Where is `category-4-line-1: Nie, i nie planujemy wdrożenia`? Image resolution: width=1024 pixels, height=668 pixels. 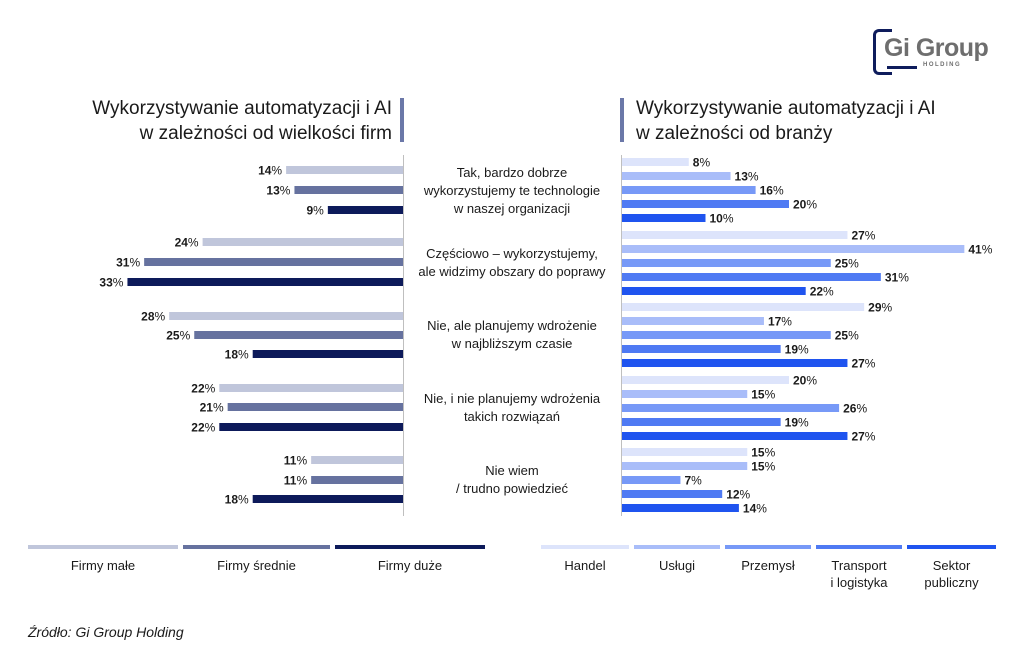 category-4-line-1: Nie, i nie planujemy wdrożenia is located at coordinates (512, 398).